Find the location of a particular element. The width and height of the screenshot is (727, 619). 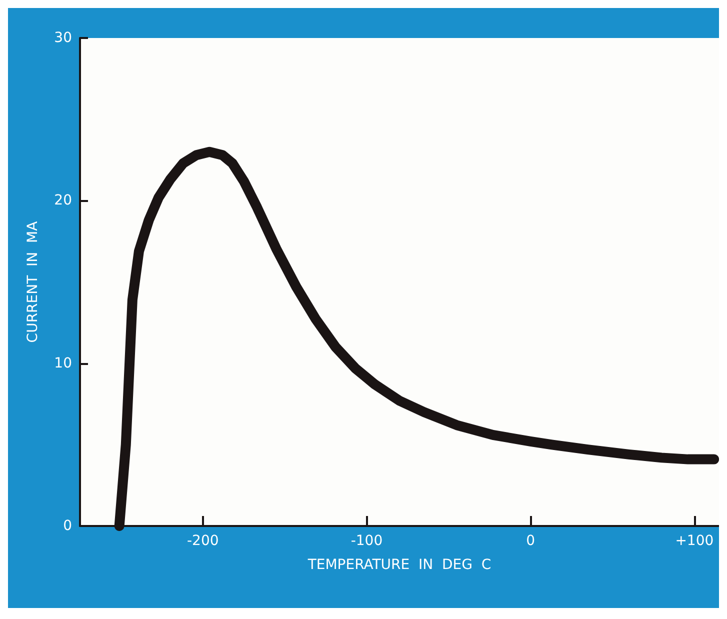

x-tick-label: 0 is located at coordinates (531, 541).